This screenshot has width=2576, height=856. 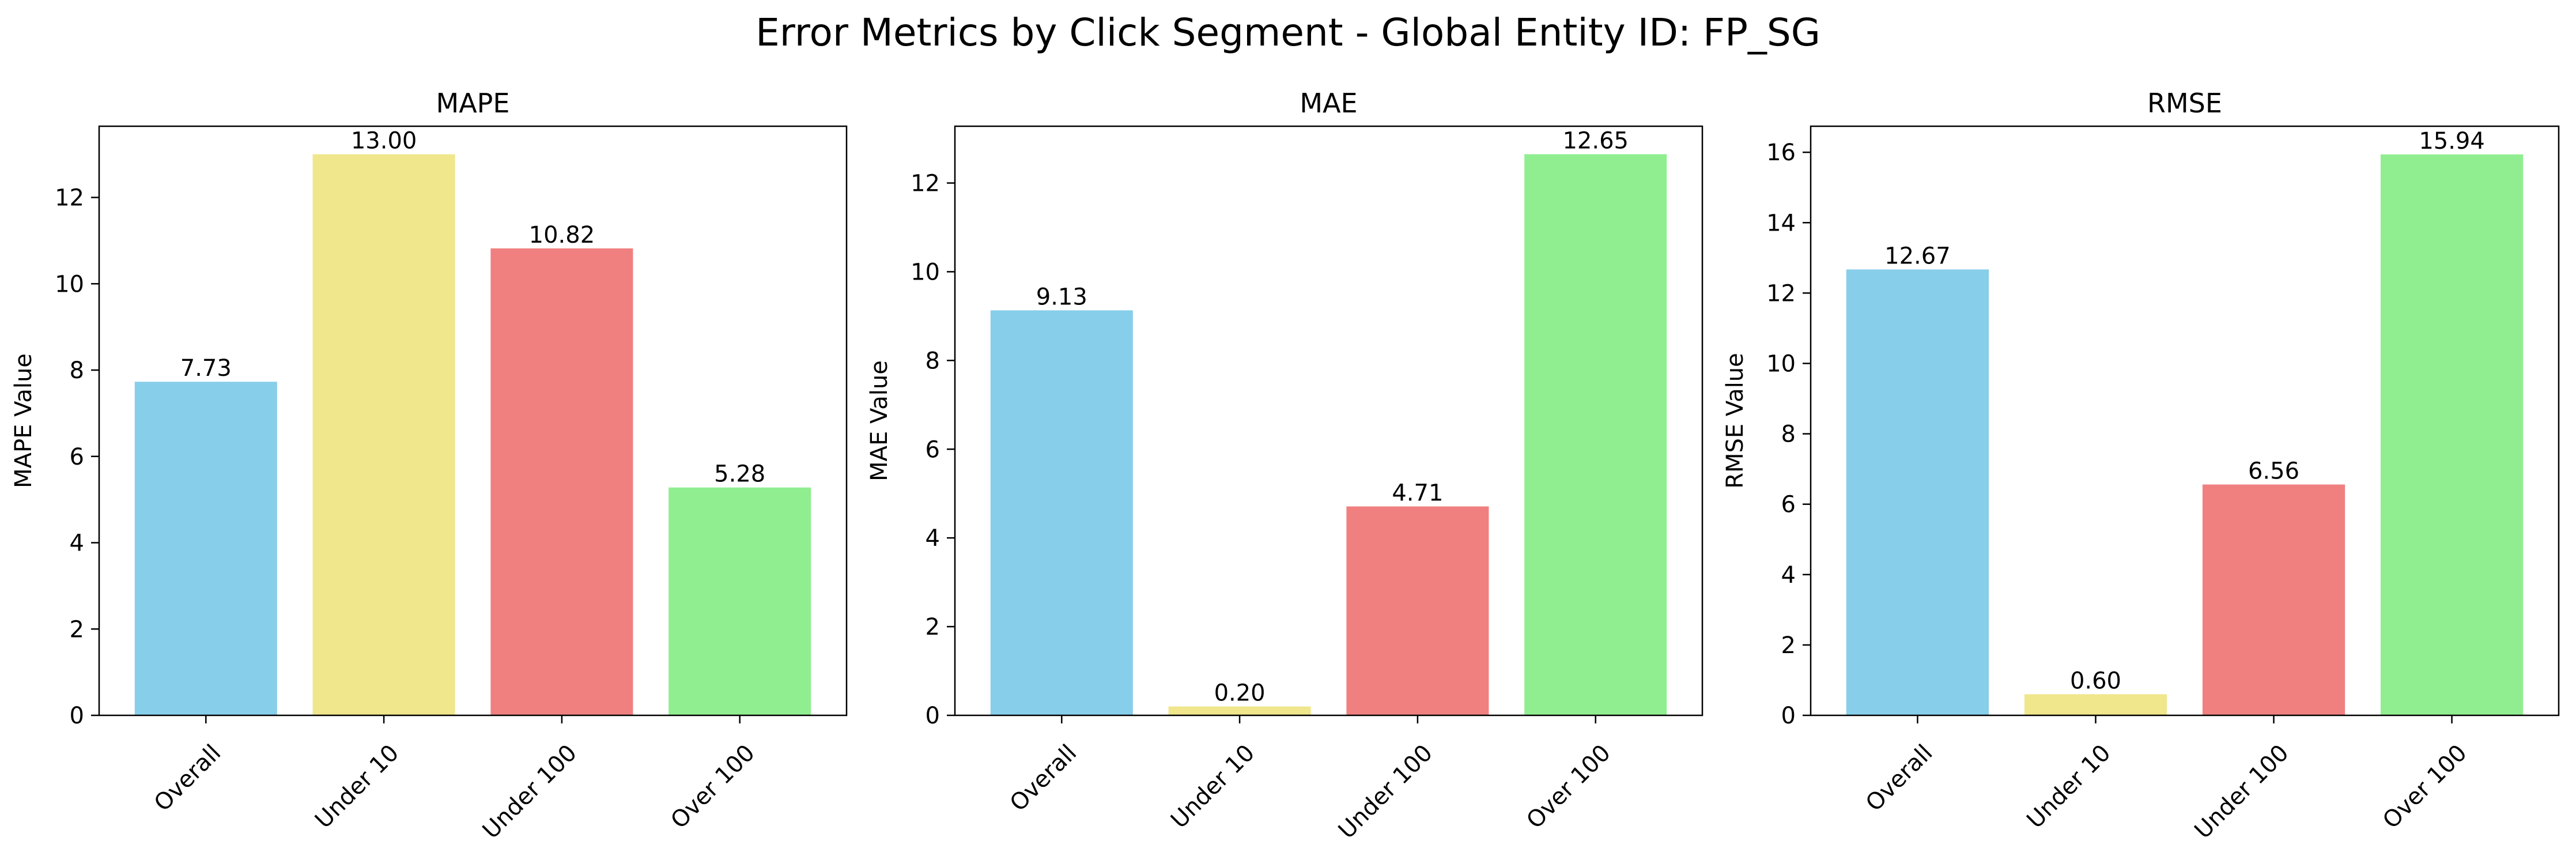 What do you see at coordinates (2184, 103) in the screenshot?
I see `panel-title: RMSE` at bounding box center [2184, 103].